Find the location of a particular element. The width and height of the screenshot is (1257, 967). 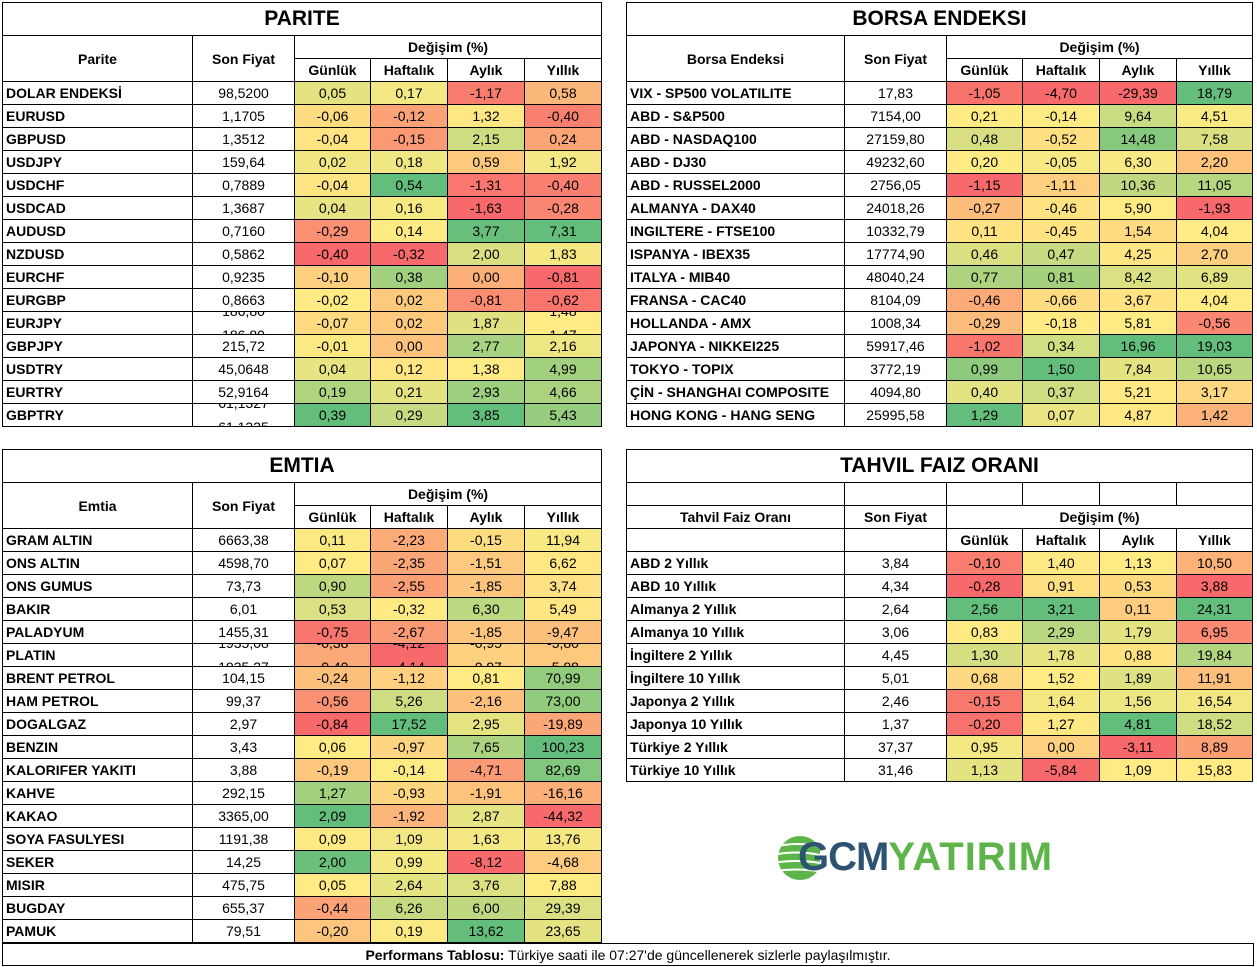

borsa-change-daily: 0,46 is located at coordinates (984, 254).